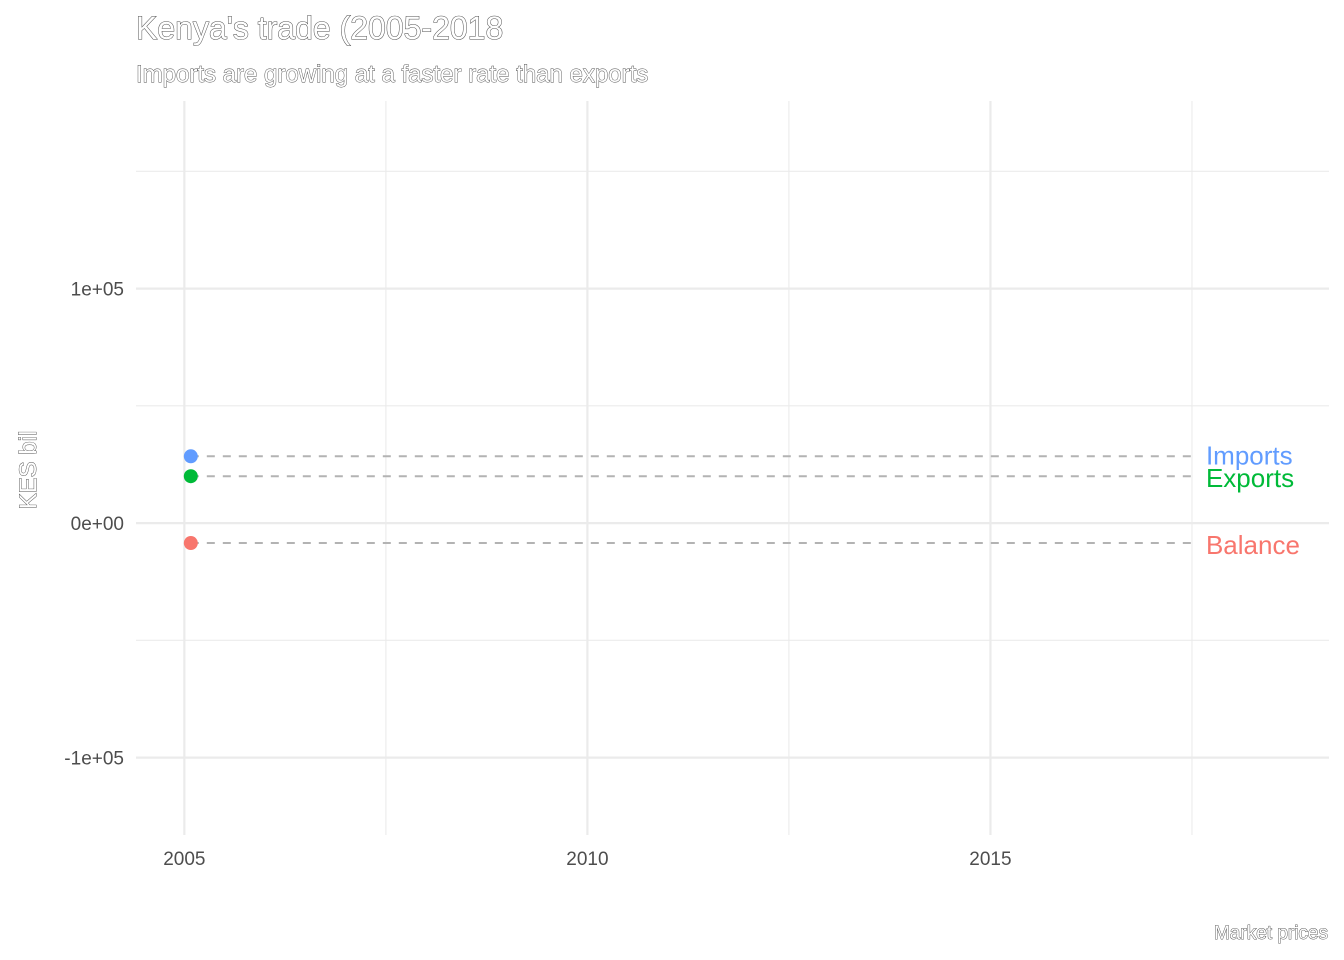 The image size is (1344, 960). Describe the element at coordinates (184, 859) in the screenshot. I see `x-tick-label: 2005` at that location.